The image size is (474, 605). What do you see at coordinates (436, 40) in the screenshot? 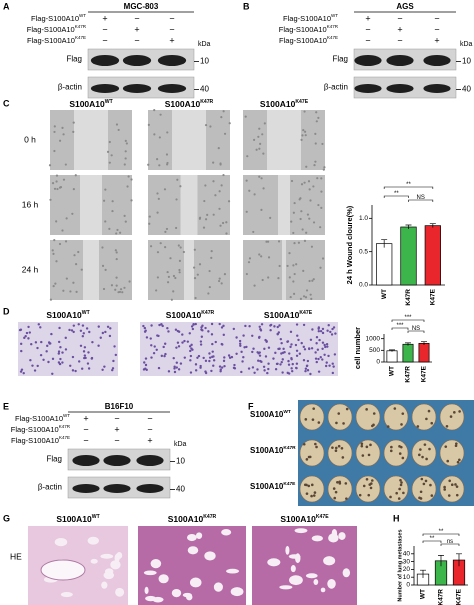
I see `sign: +` at bounding box center [436, 40].